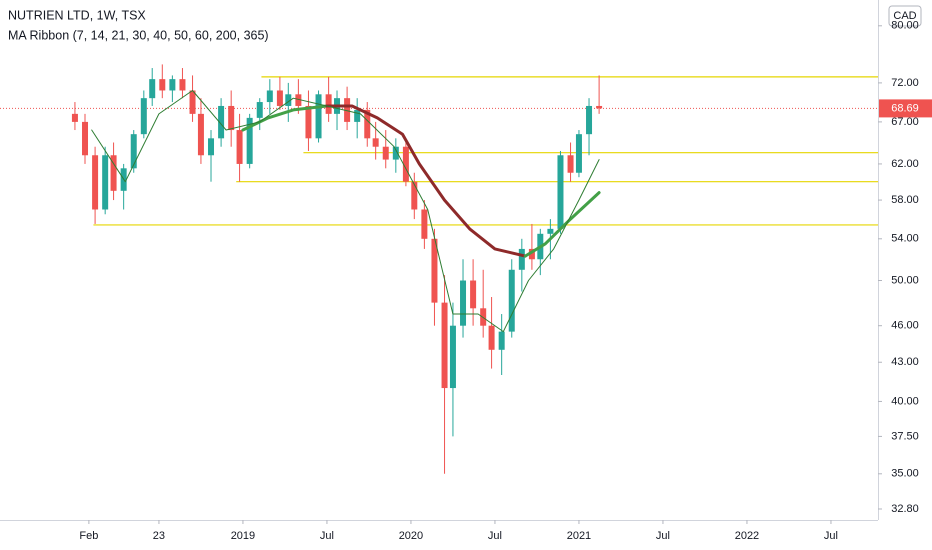  Describe the element at coordinates (905, 83) in the screenshot. I see `y-tick-label: 72.00` at that location.